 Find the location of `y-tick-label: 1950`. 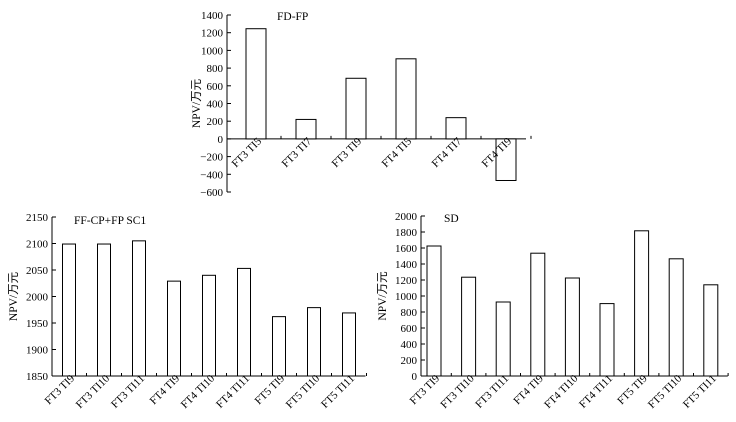

y-tick-label: 1950 is located at coordinates (37, 324).